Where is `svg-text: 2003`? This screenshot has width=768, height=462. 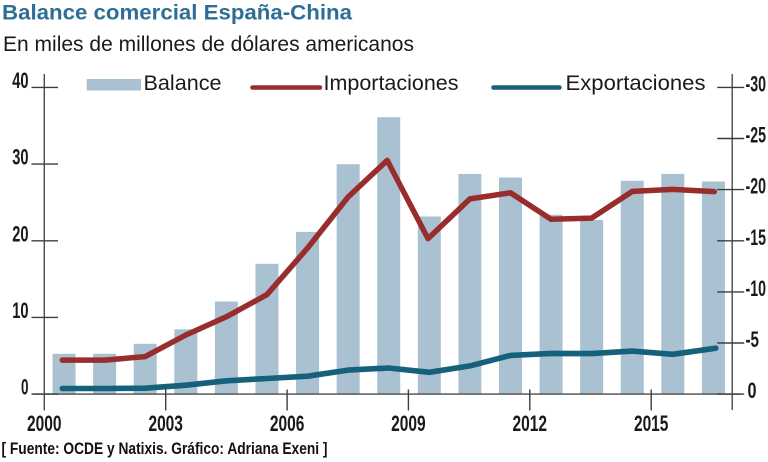 svg-text: 2003 is located at coordinates (165, 423).